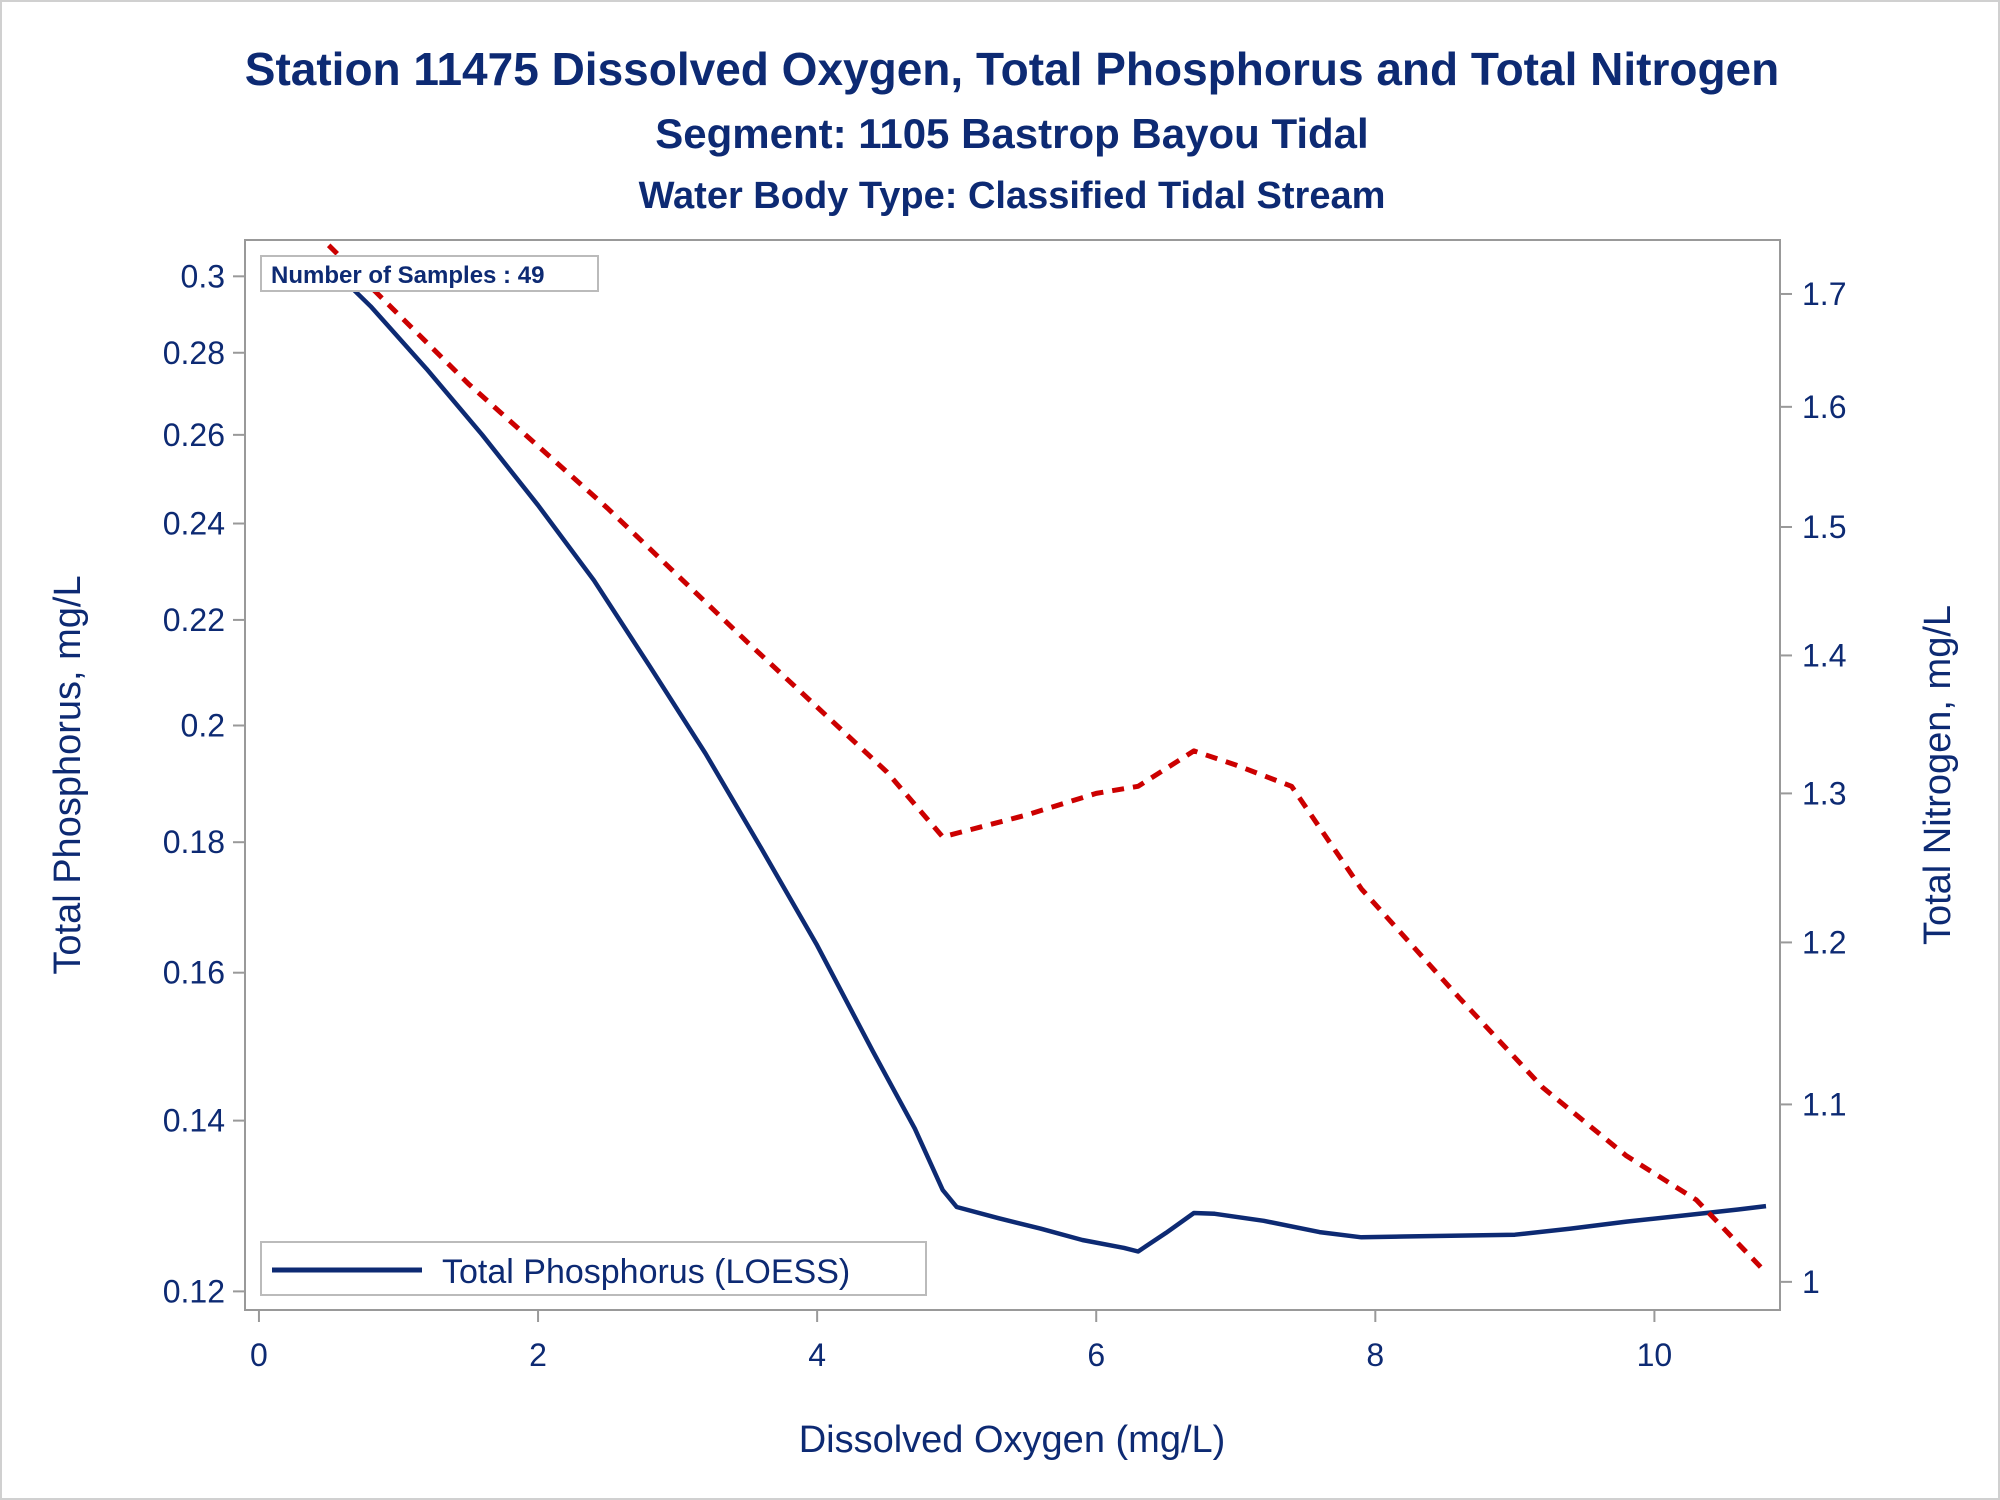 This screenshot has width=2000, height=1500. What do you see at coordinates (1824, 527) in the screenshot?
I see `y2-tick-label-5: 1.5` at bounding box center [1824, 527].